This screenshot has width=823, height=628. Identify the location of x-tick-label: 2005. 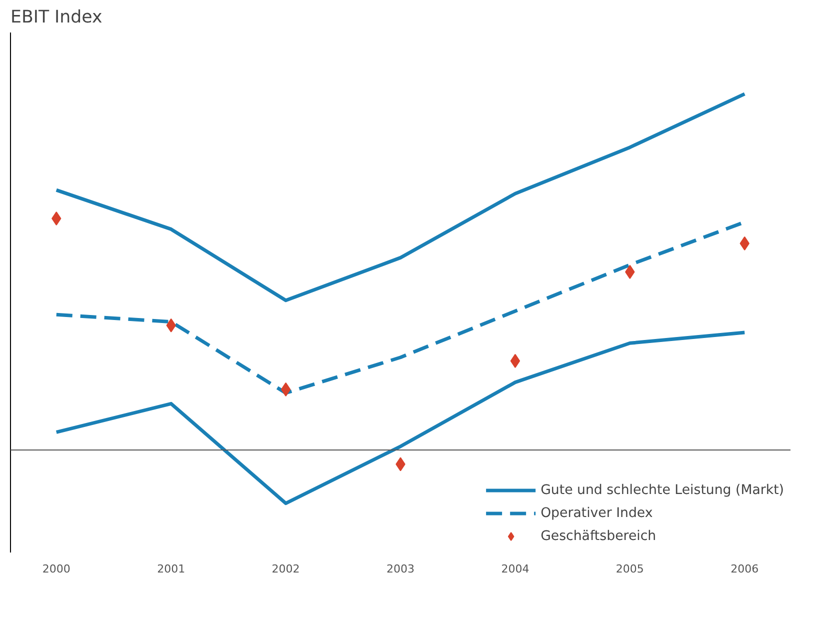
(630, 569).